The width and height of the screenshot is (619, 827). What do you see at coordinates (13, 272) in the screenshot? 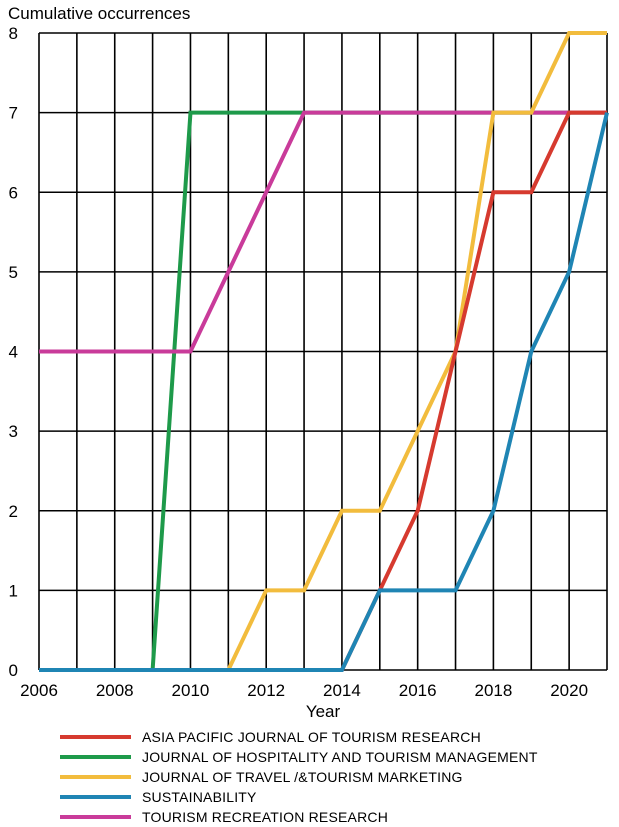
I see `y-tick-label: 5` at bounding box center [13, 272].